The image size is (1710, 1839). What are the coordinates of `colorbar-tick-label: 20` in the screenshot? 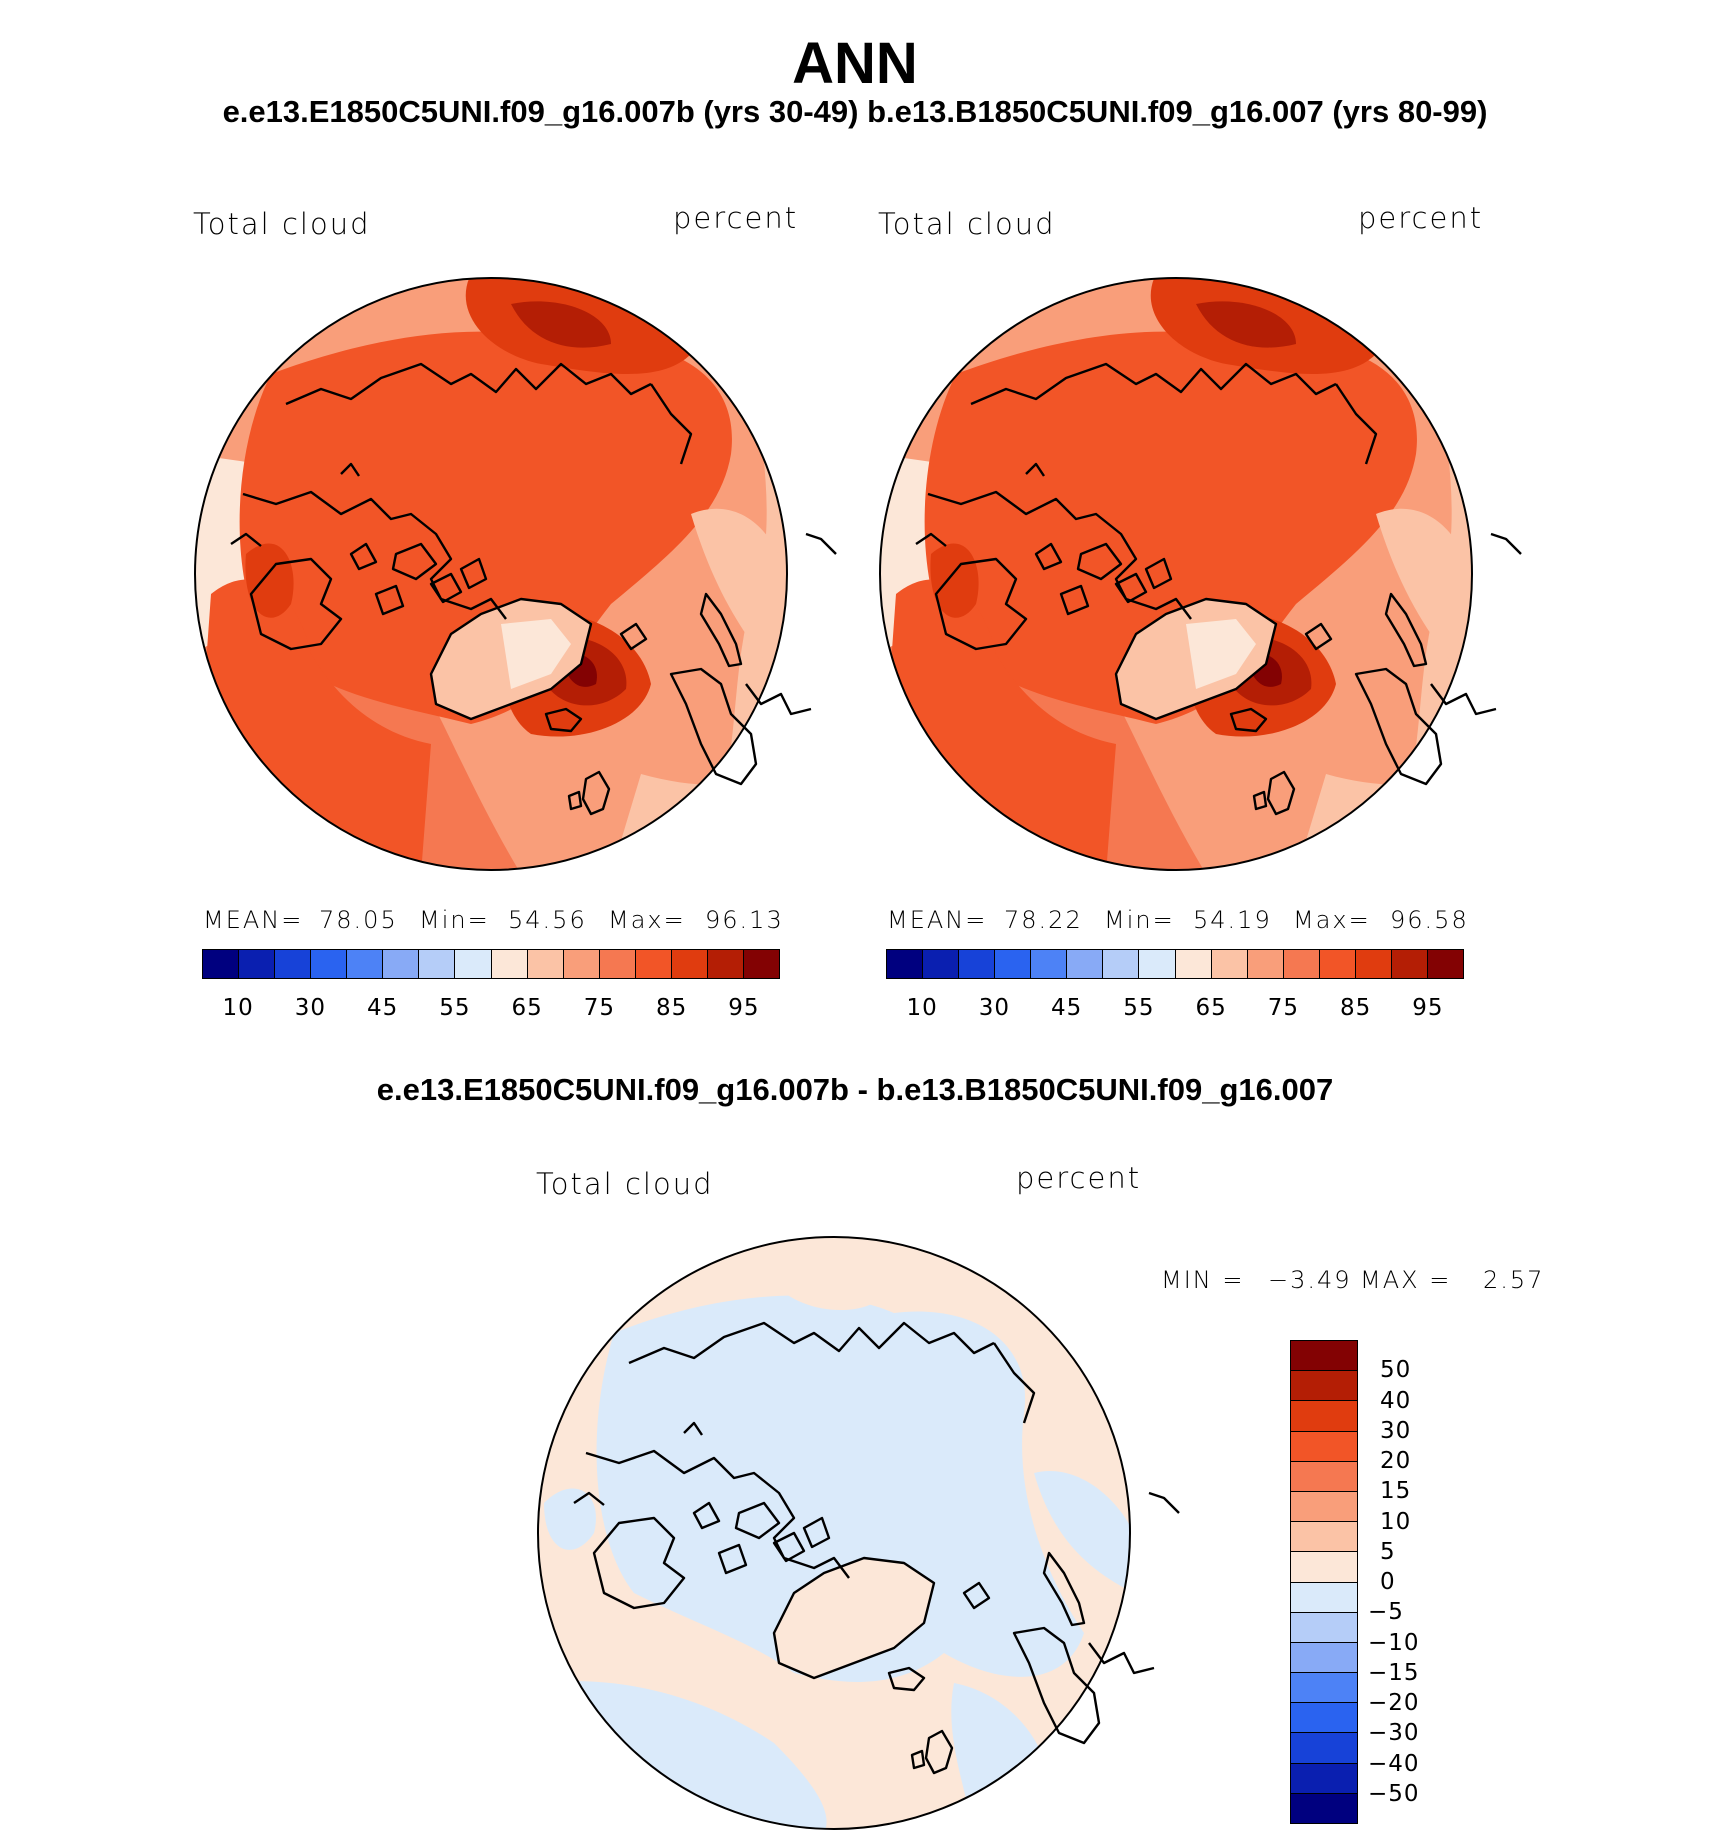 It's located at (1396, 1461).